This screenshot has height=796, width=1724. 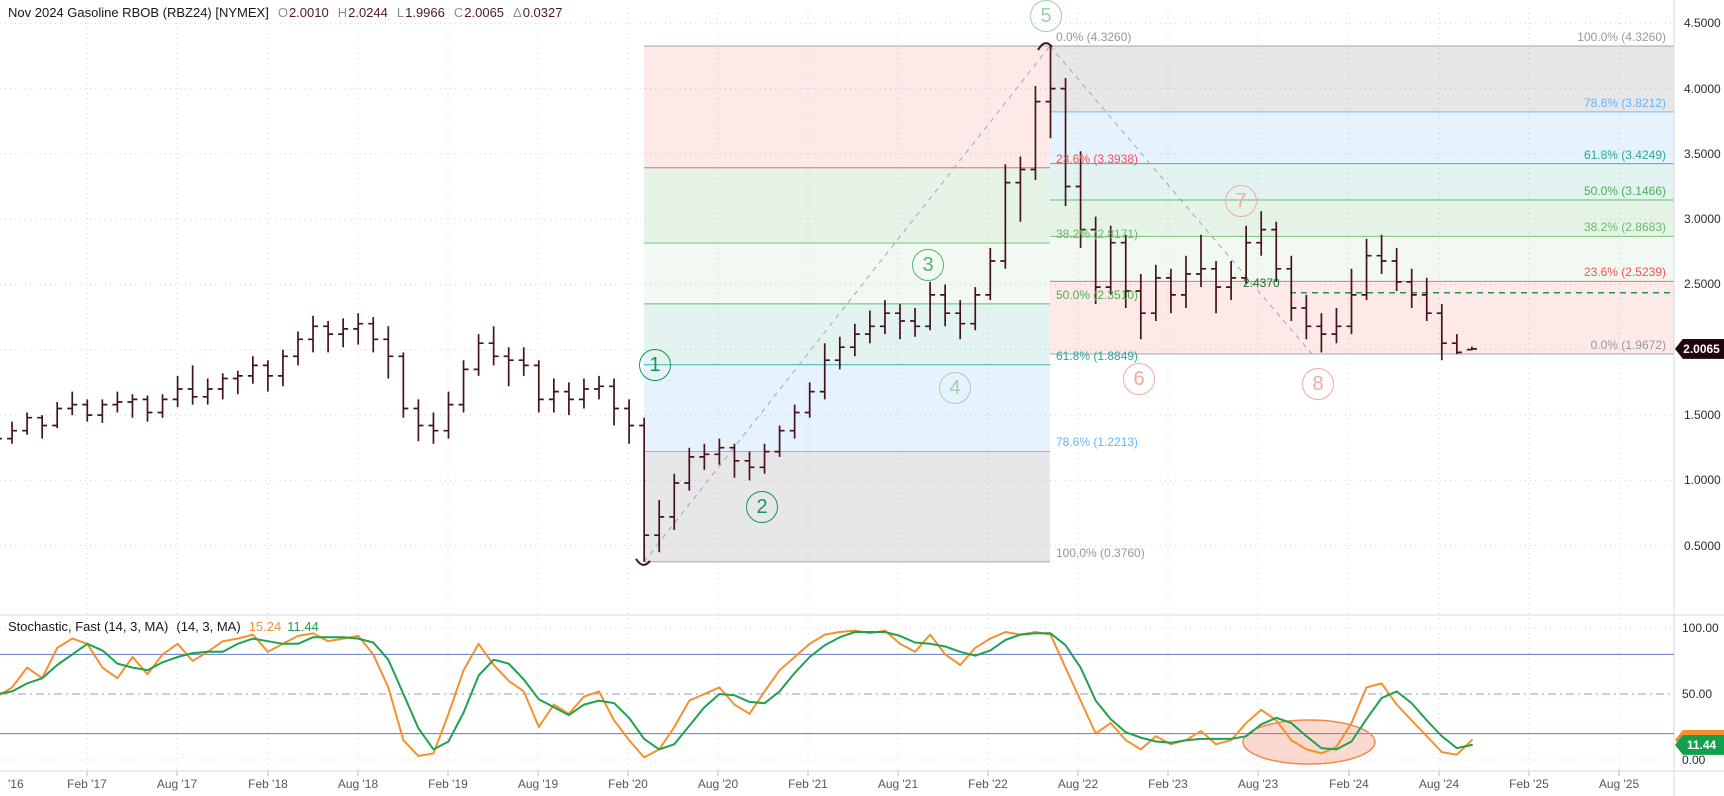 I want to click on time-tick-label: Aug '17, so click(x=177, y=784).